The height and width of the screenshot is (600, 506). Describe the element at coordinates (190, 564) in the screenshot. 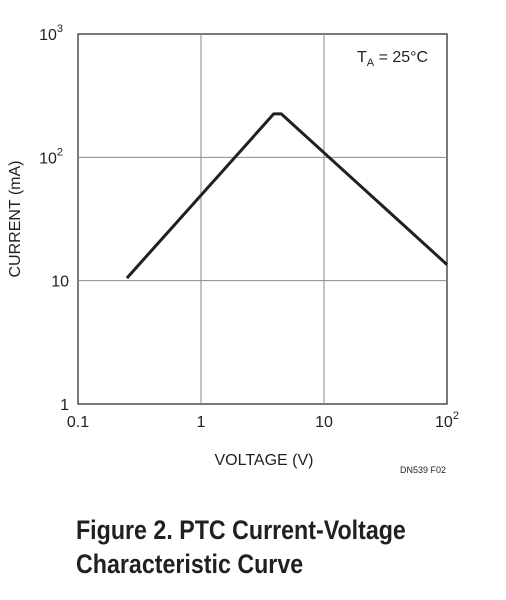

I see `caption-line-2: Characteristic Curve` at that location.